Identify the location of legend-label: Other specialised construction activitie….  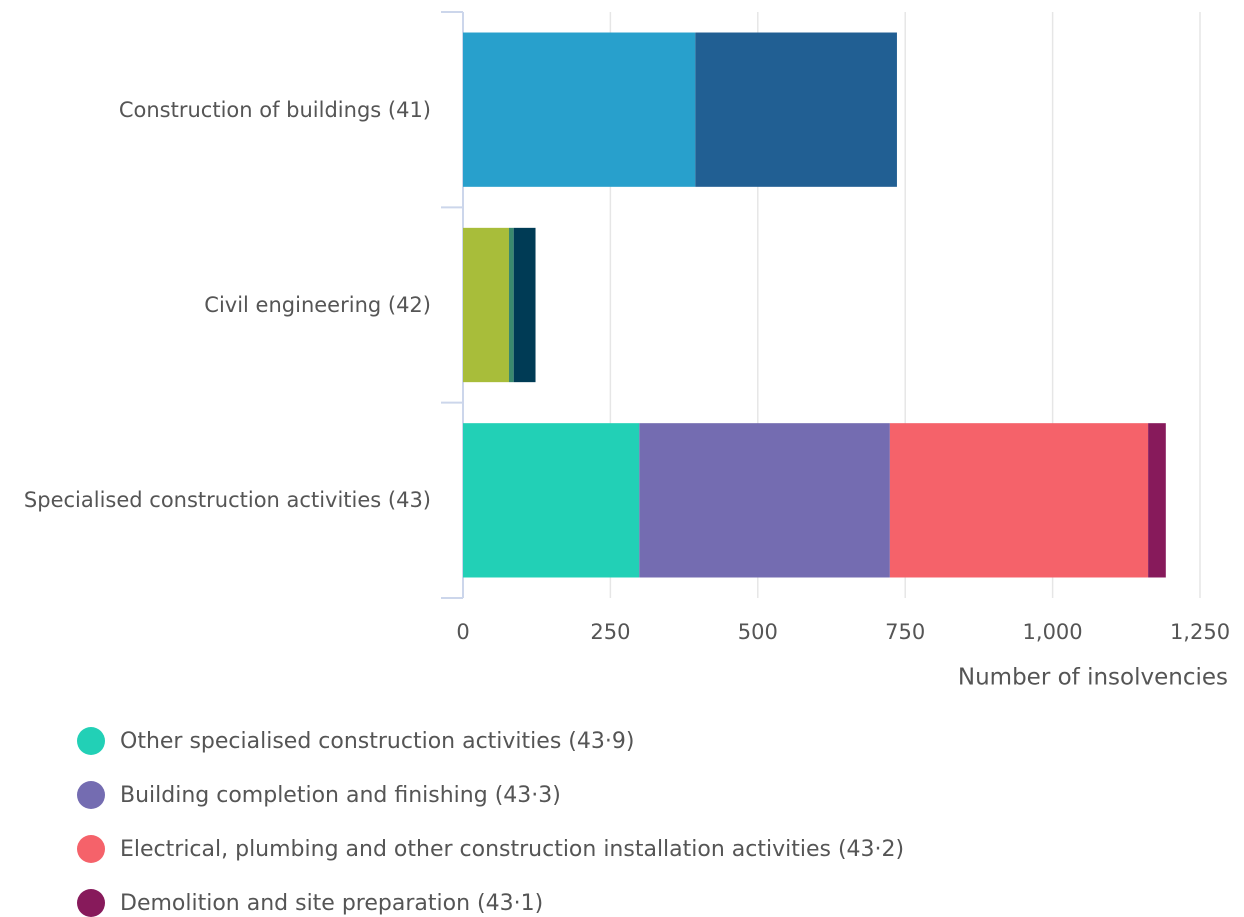
(377, 741).